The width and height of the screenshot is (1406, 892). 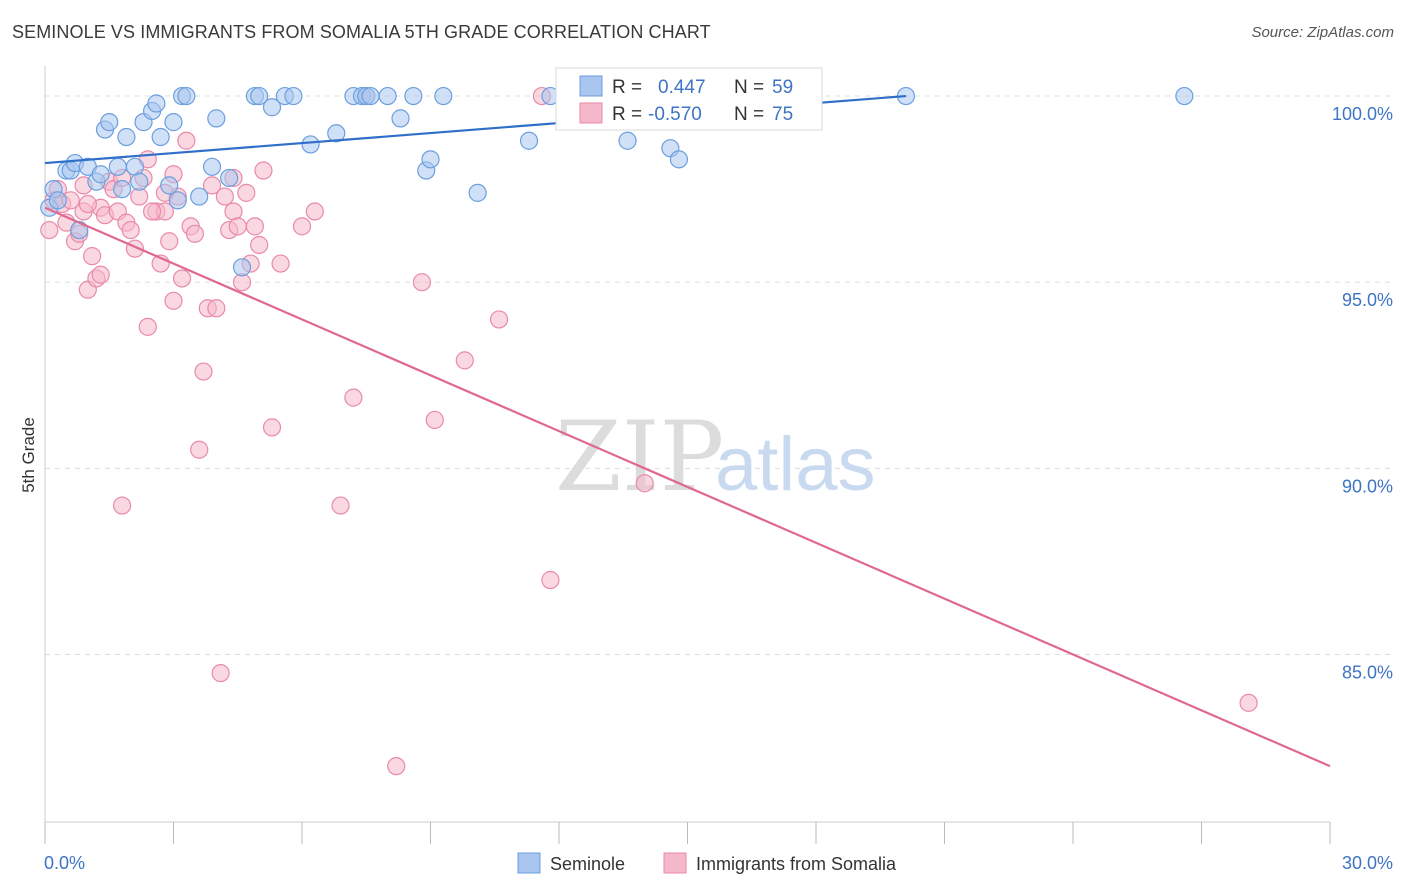 What do you see at coordinates (64, 863) in the screenshot?
I see `x-tick-label: 0.0%` at bounding box center [64, 863].